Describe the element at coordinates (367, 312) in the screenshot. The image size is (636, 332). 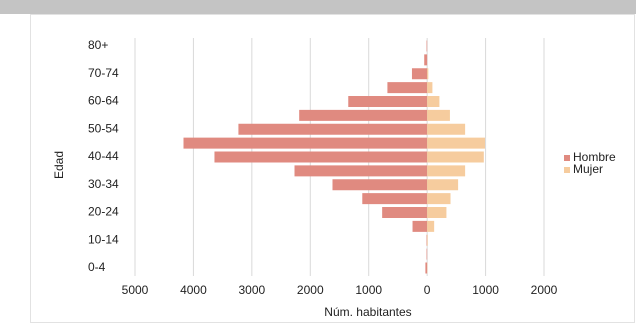
I see `x-axis-title: Núm. habitantes` at that location.